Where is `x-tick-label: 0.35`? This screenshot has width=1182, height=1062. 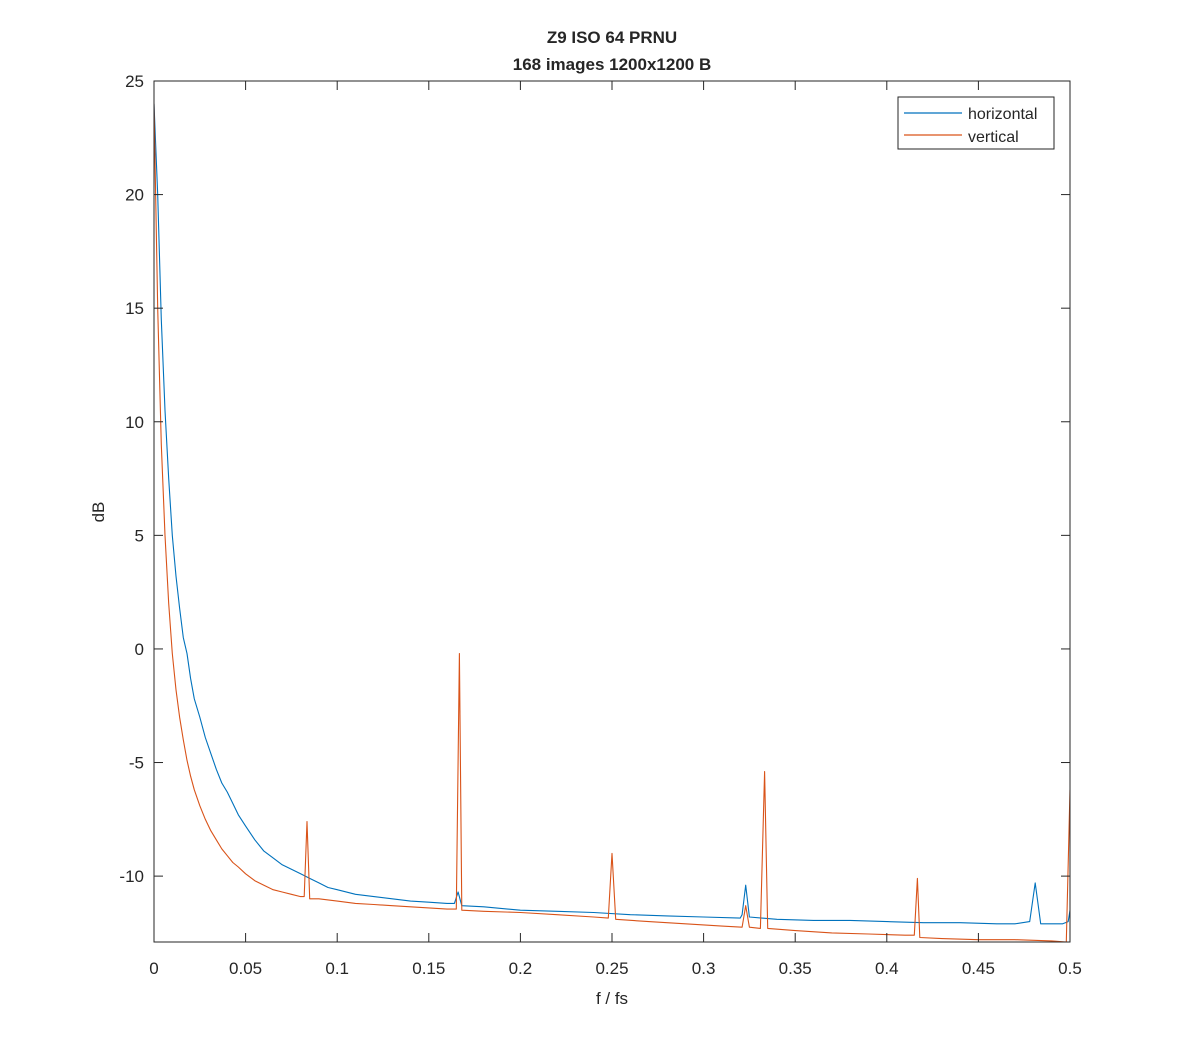 x-tick-label: 0.35 is located at coordinates (795, 968).